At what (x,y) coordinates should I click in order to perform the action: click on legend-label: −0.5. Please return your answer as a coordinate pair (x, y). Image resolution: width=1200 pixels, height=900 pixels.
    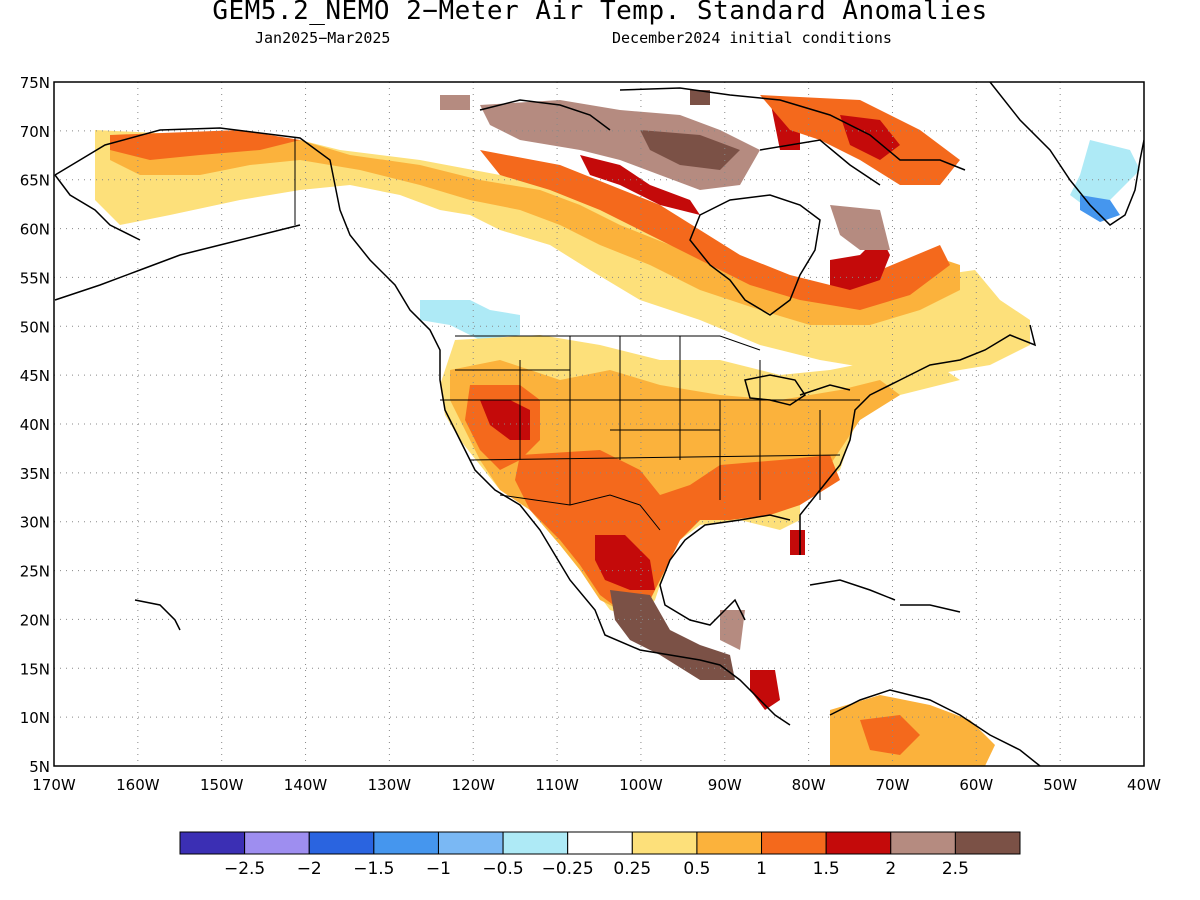
    Looking at the image, I should click on (502, 869).